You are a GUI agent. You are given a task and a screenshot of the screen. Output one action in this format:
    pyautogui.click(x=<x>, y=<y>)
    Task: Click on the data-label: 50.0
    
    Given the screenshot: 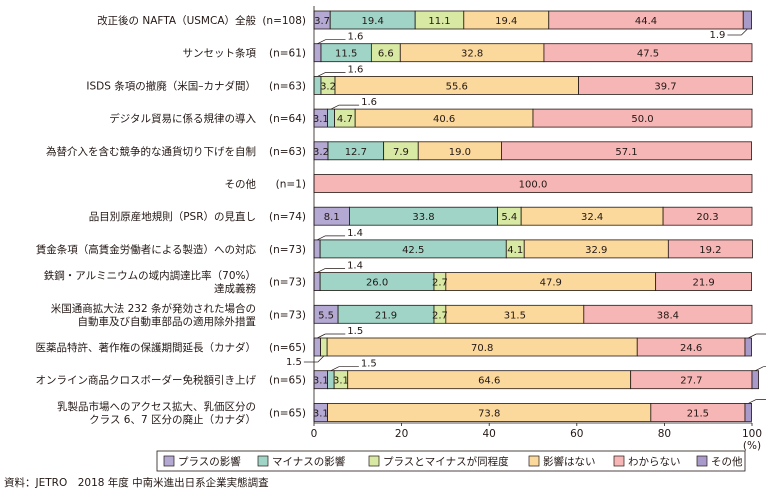 What is the action you would take?
    pyautogui.click(x=642, y=119)
    